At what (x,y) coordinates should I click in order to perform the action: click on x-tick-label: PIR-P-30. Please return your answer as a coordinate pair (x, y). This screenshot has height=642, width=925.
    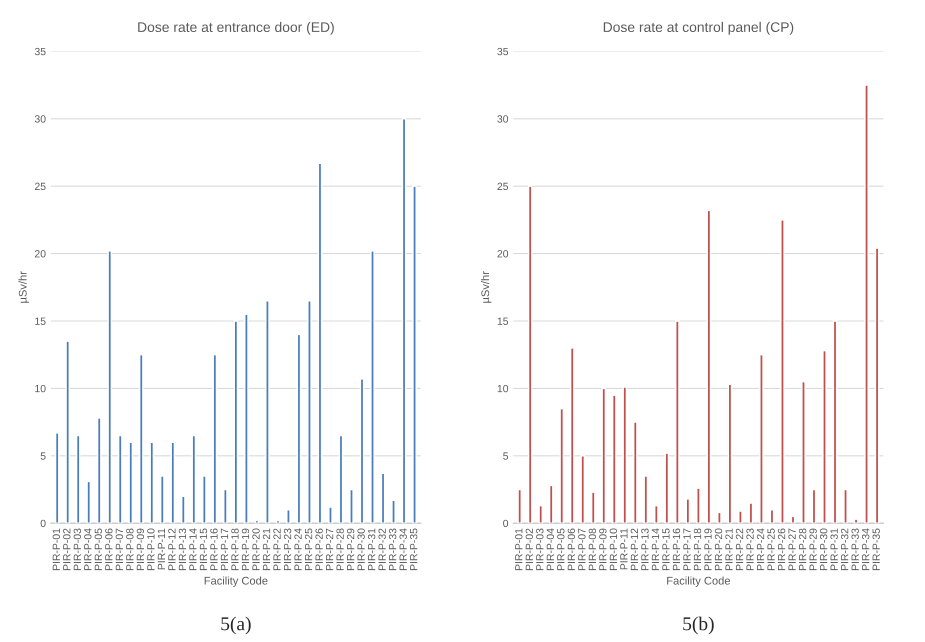
    Looking at the image, I should click on (824, 549).